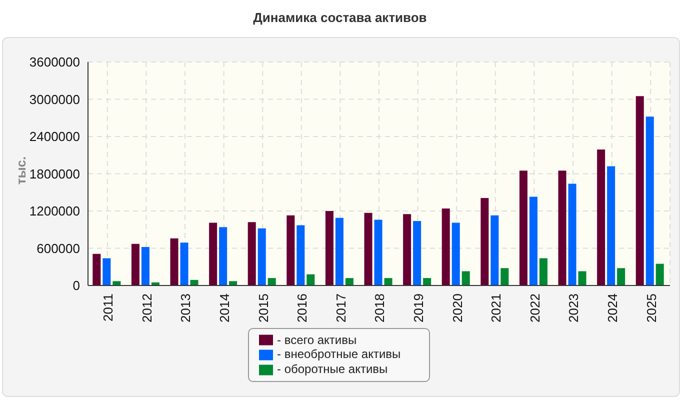 This screenshot has width=680, height=400. What do you see at coordinates (612, 308) in the screenshot?
I see `x-tick-label: 2024` at bounding box center [612, 308].